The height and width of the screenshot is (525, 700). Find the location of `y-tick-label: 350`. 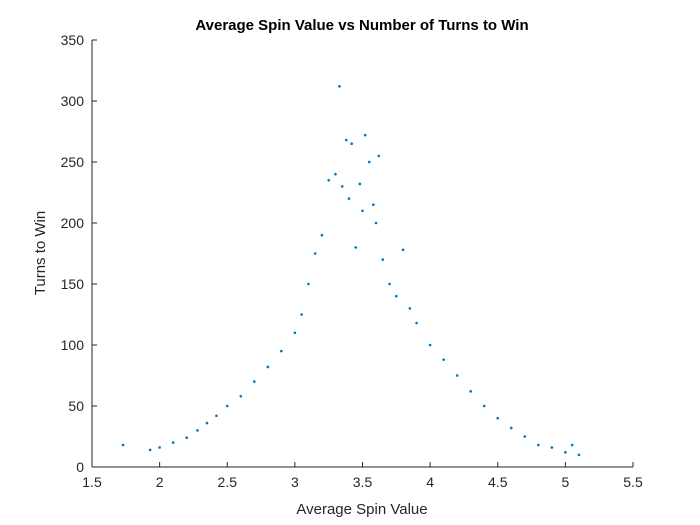

y-tick-label: 350 is located at coordinates (73, 40).